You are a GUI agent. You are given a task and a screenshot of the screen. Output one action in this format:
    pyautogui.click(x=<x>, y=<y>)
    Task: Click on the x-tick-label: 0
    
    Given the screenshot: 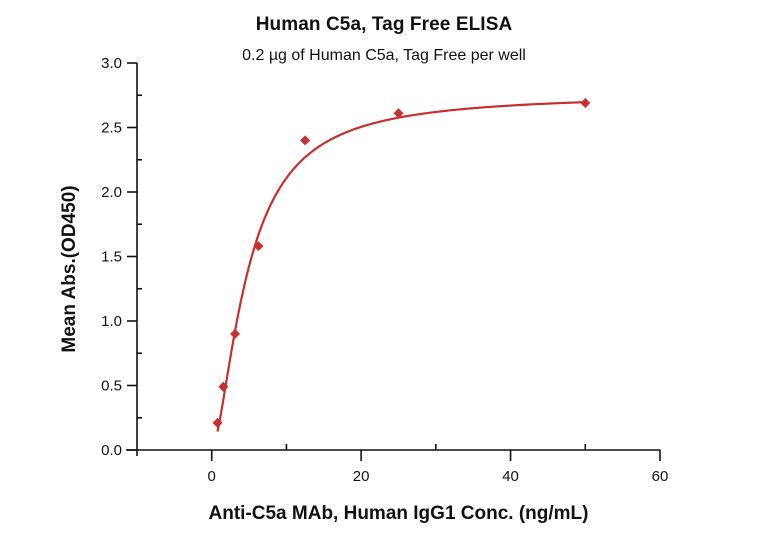 What is the action you would take?
    pyautogui.click(x=212, y=476)
    